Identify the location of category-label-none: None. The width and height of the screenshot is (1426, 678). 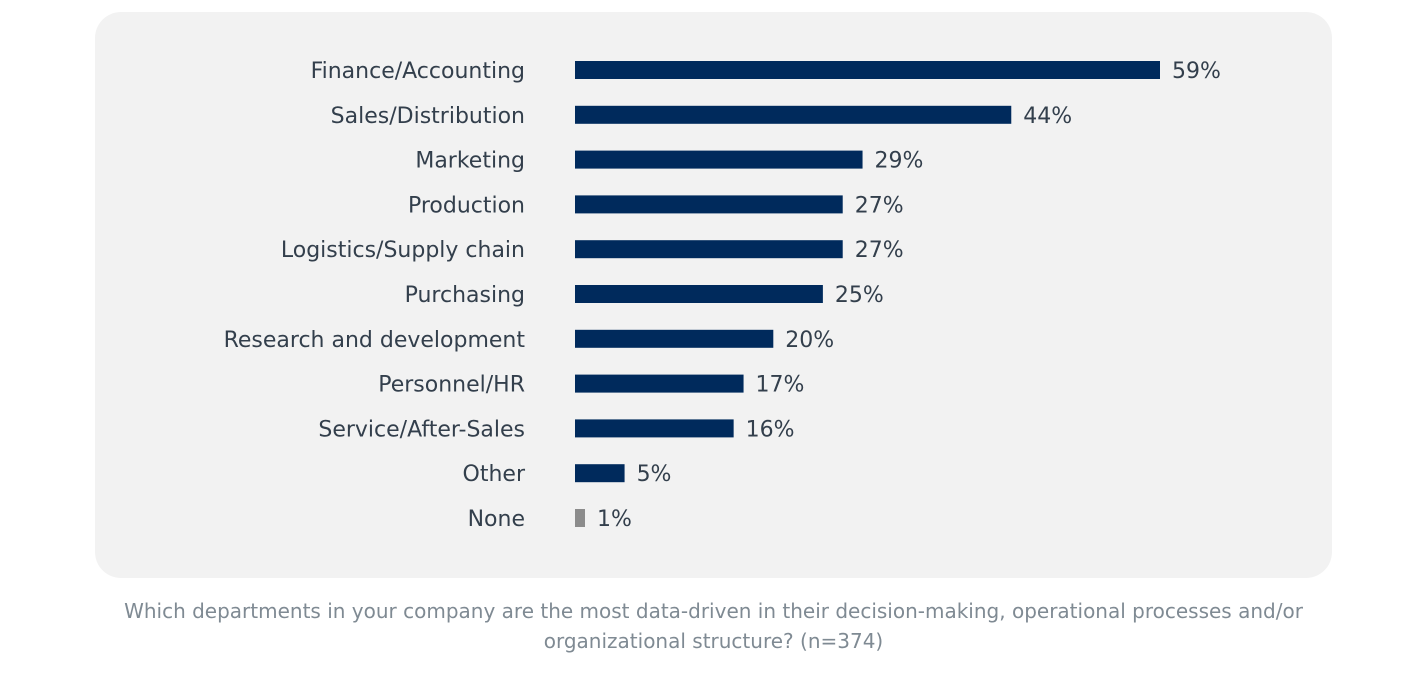
(496, 519).